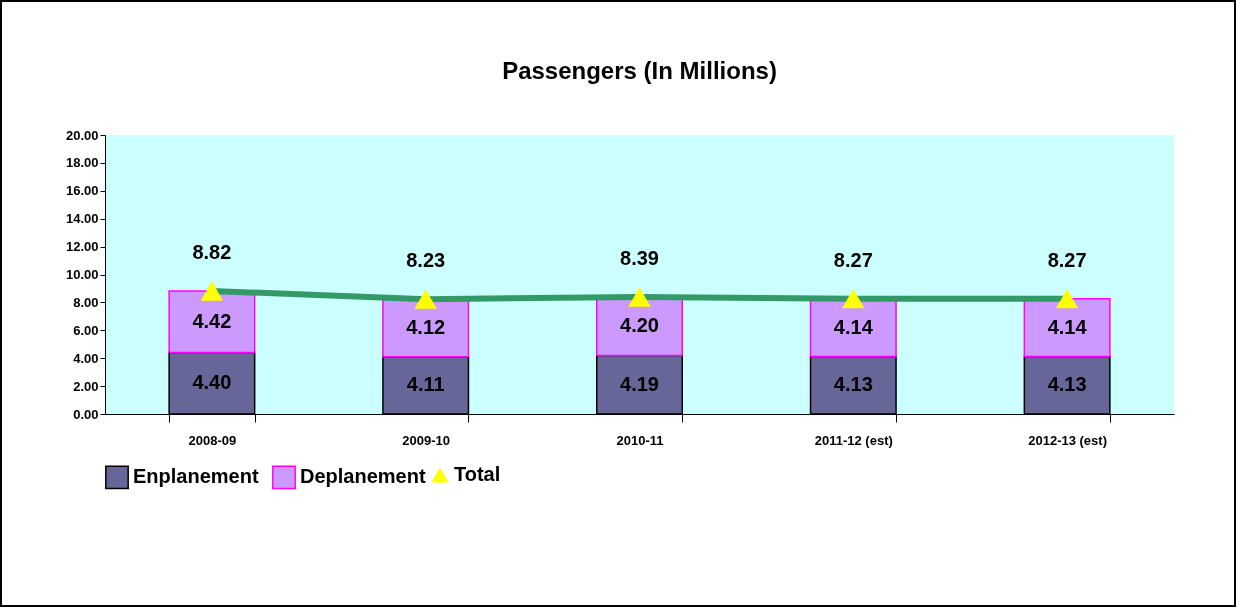 This screenshot has width=1240, height=611. Describe the element at coordinates (212, 382) in the screenshot. I see `data-label: 4.40` at that location.